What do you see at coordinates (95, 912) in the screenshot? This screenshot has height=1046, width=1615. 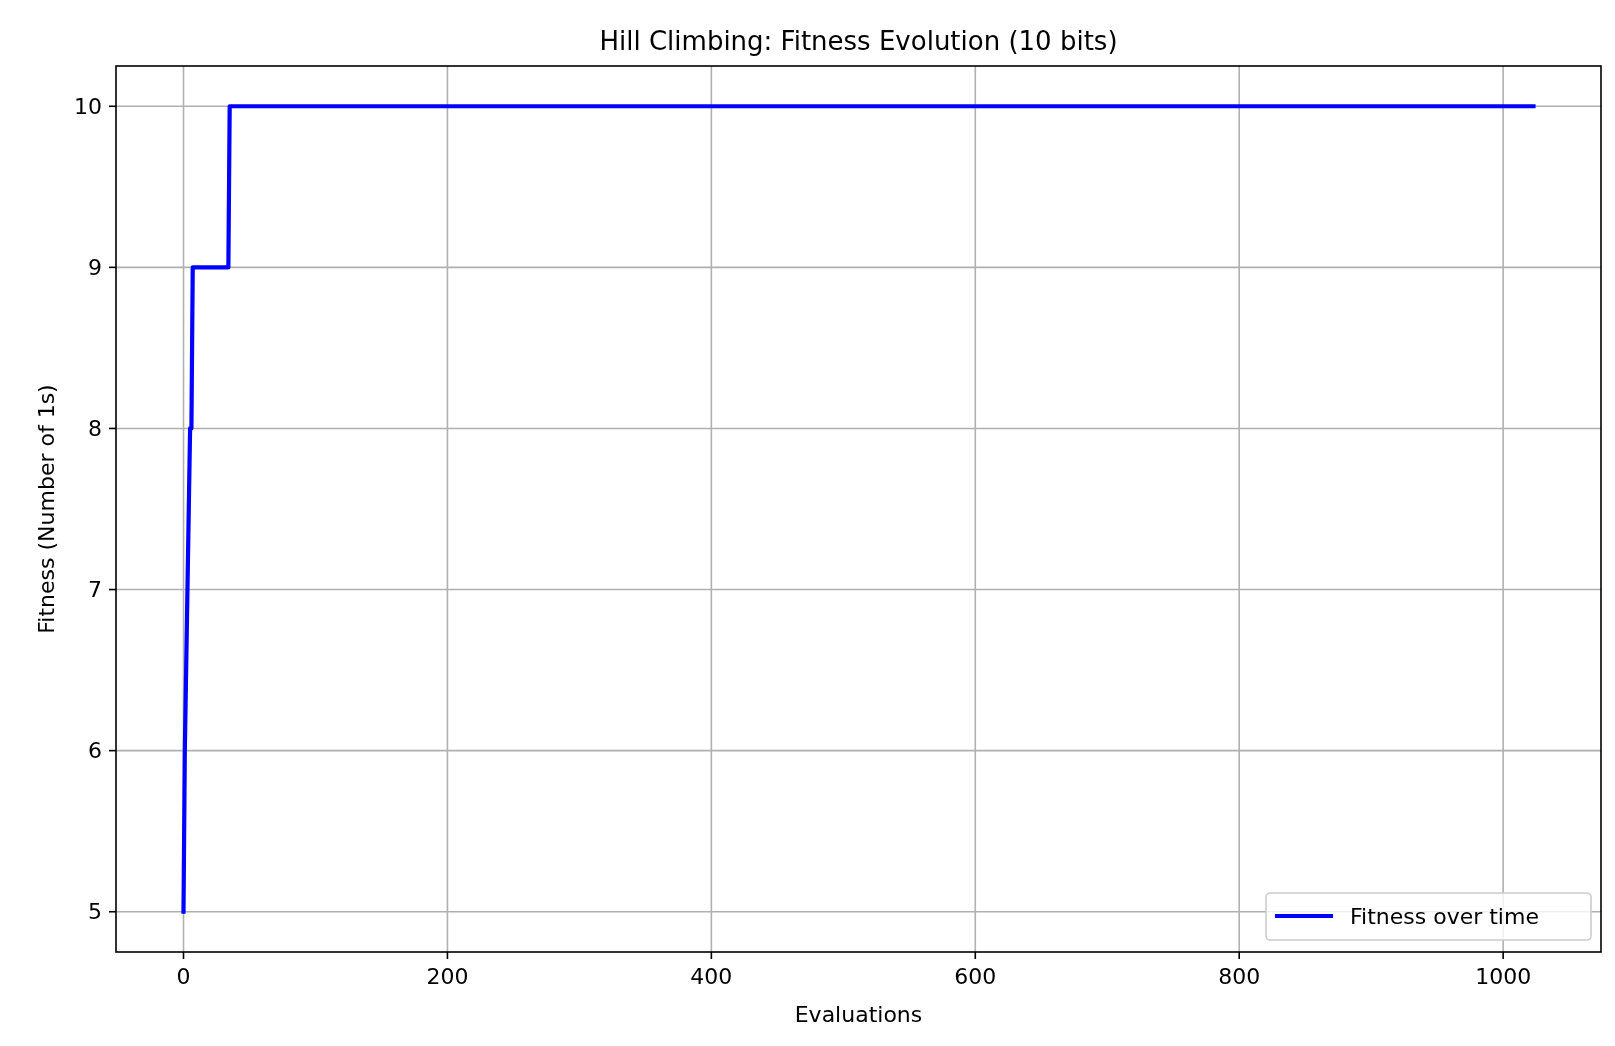 I see `y-tick-label: 5` at bounding box center [95, 912].